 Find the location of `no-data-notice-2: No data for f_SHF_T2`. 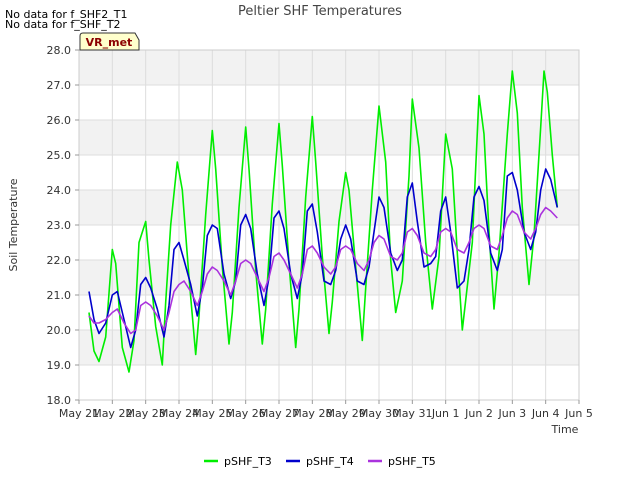

no-data-notice-2: No data for f_SHF_T2 is located at coordinates (63, 24).